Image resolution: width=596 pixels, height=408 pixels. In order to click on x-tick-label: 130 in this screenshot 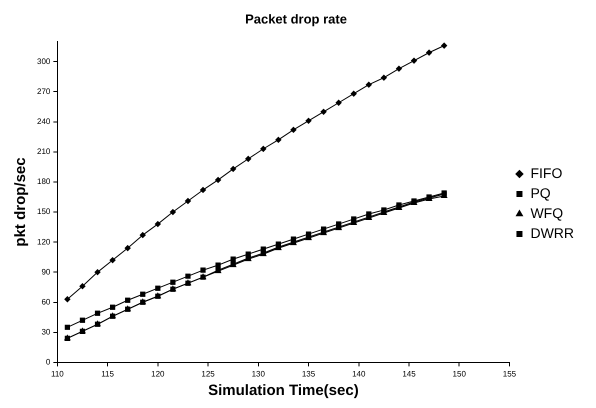, I will do `click(259, 373)`.